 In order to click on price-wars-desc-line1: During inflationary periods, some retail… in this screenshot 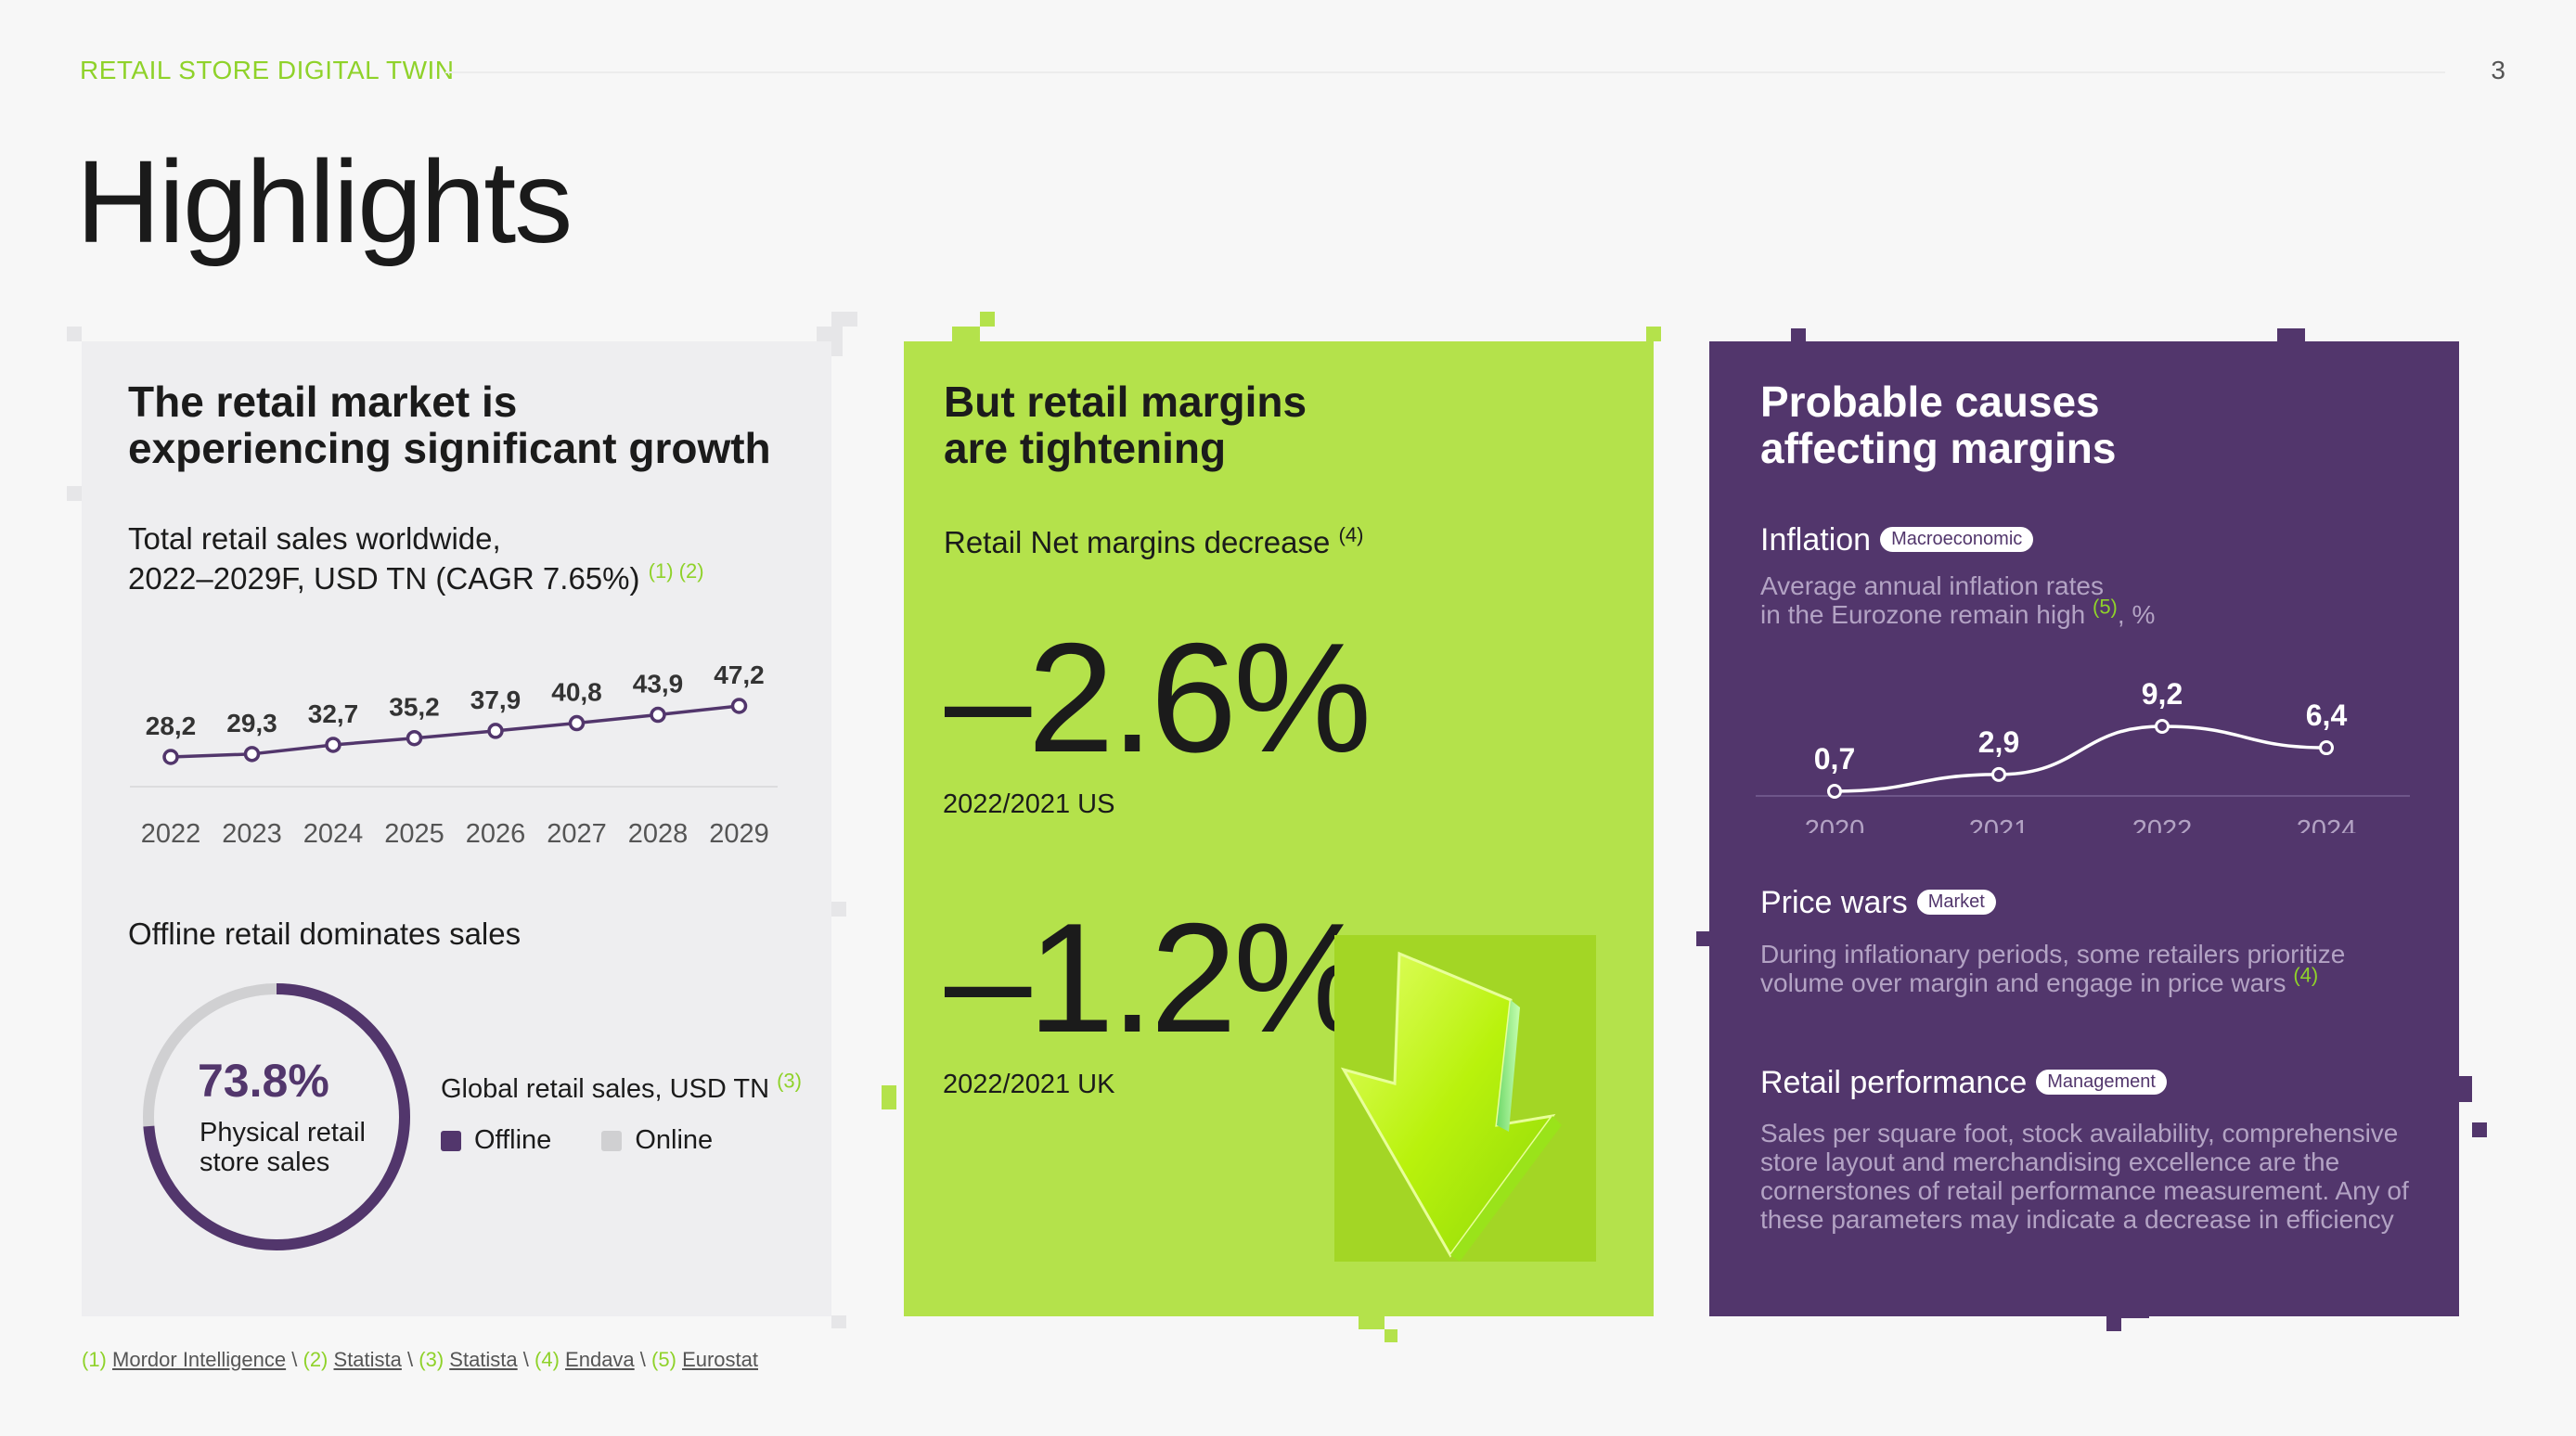, I will do `click(2053, 954)`.